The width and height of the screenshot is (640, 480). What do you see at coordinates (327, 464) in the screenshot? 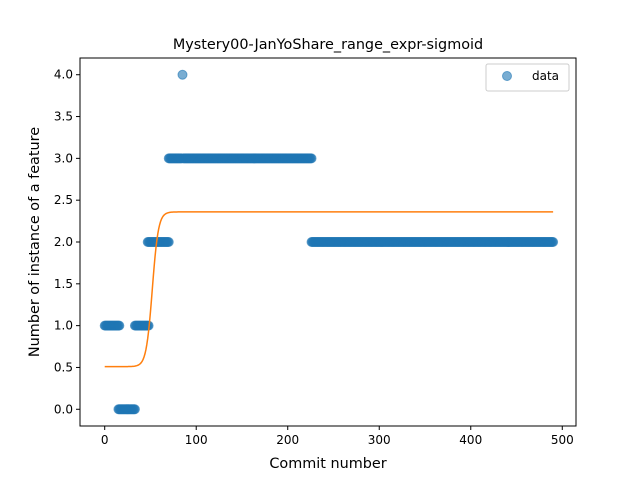
I see `x-axis-label: Commit number` at bounding box center [327, 464].